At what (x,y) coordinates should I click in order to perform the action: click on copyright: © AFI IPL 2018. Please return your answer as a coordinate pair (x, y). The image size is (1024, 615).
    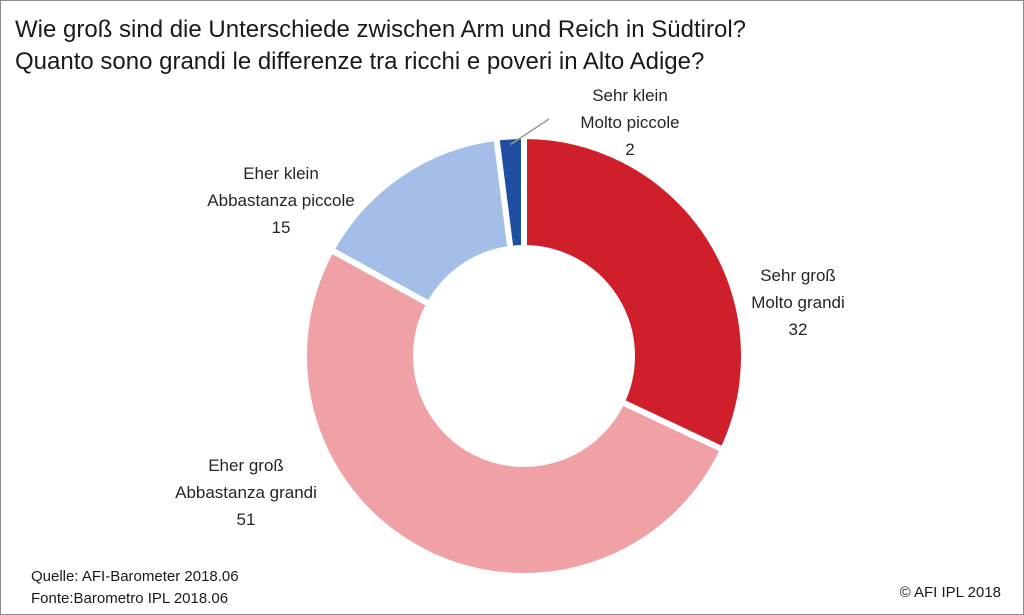
    Looking at the image, I should click on (950, 592).